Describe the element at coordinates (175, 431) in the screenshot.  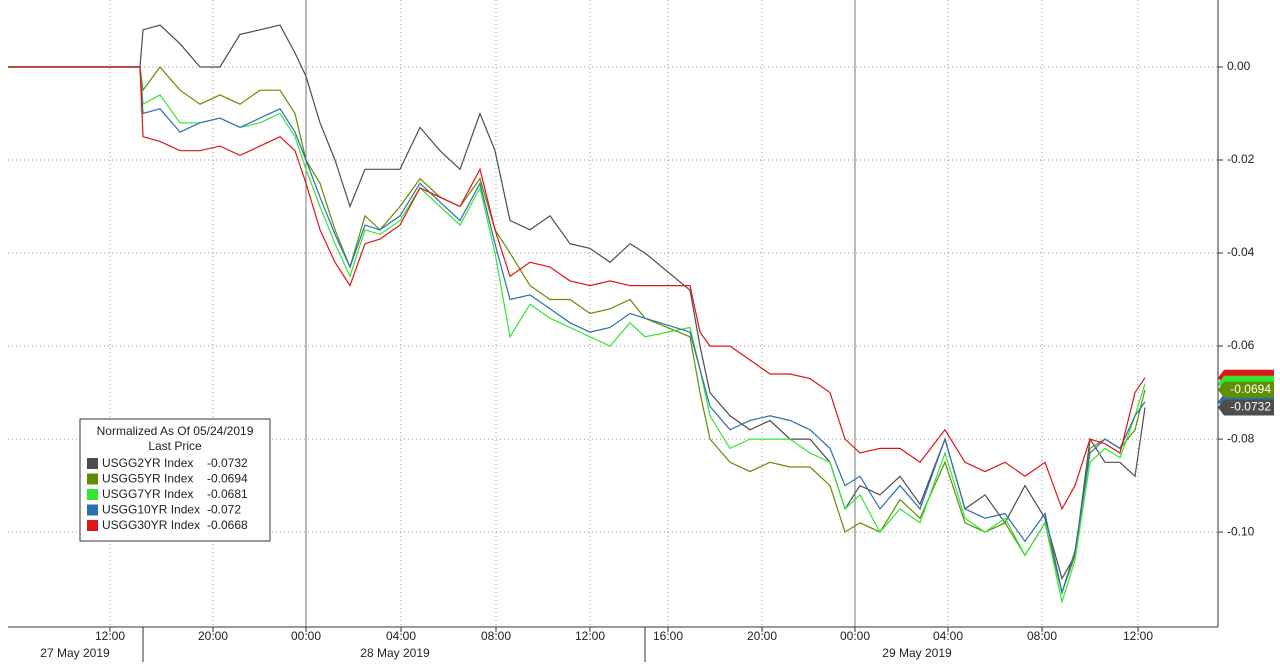
I see `legend-title: Normalized As Of 05/24/2019` at that location.